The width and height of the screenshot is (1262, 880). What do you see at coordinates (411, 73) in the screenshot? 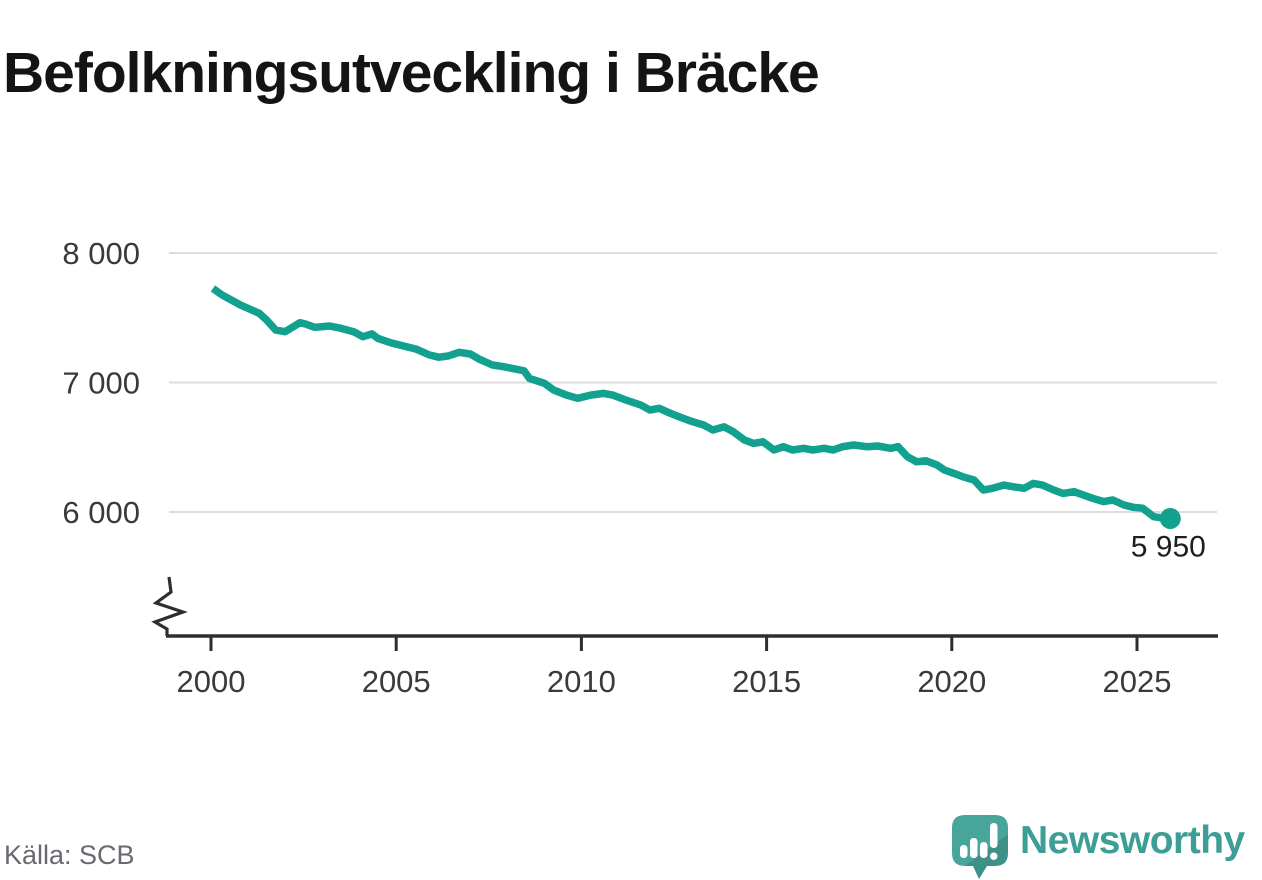
I see `page-title: Befolkningsutveckling i Bräcke` at bounding box center [411, 73].